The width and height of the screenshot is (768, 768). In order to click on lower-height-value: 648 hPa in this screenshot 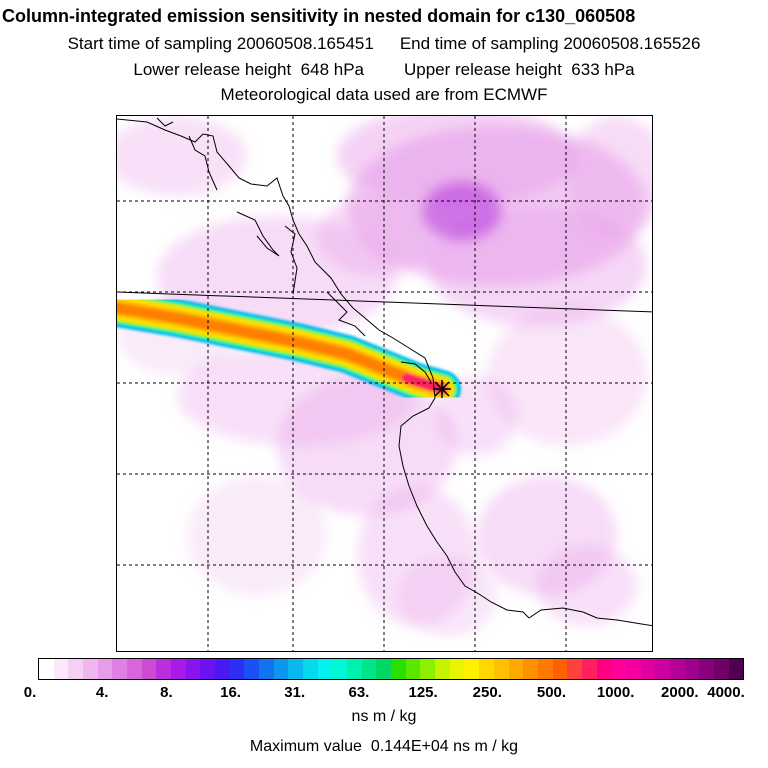, I will do `click(332, 69)`.